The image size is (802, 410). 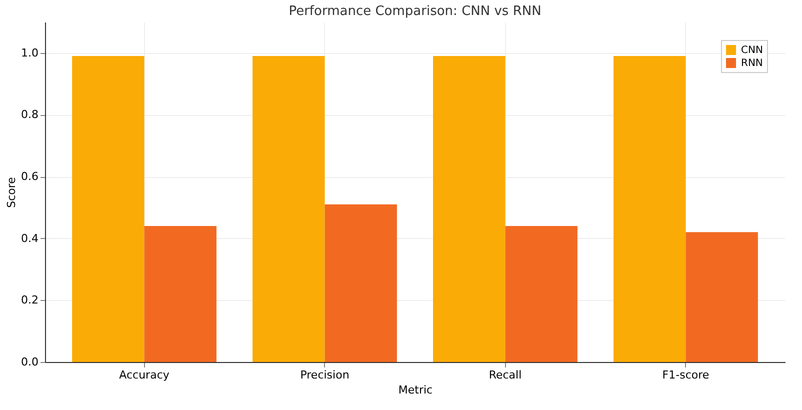 I want to click on legend-label: RNN, so click(x=752, y=63).